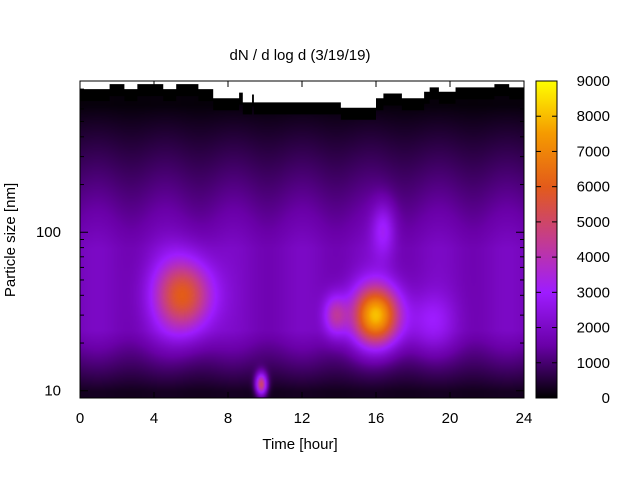  I want to click on x-tick-label: 12, so click(302, 418).